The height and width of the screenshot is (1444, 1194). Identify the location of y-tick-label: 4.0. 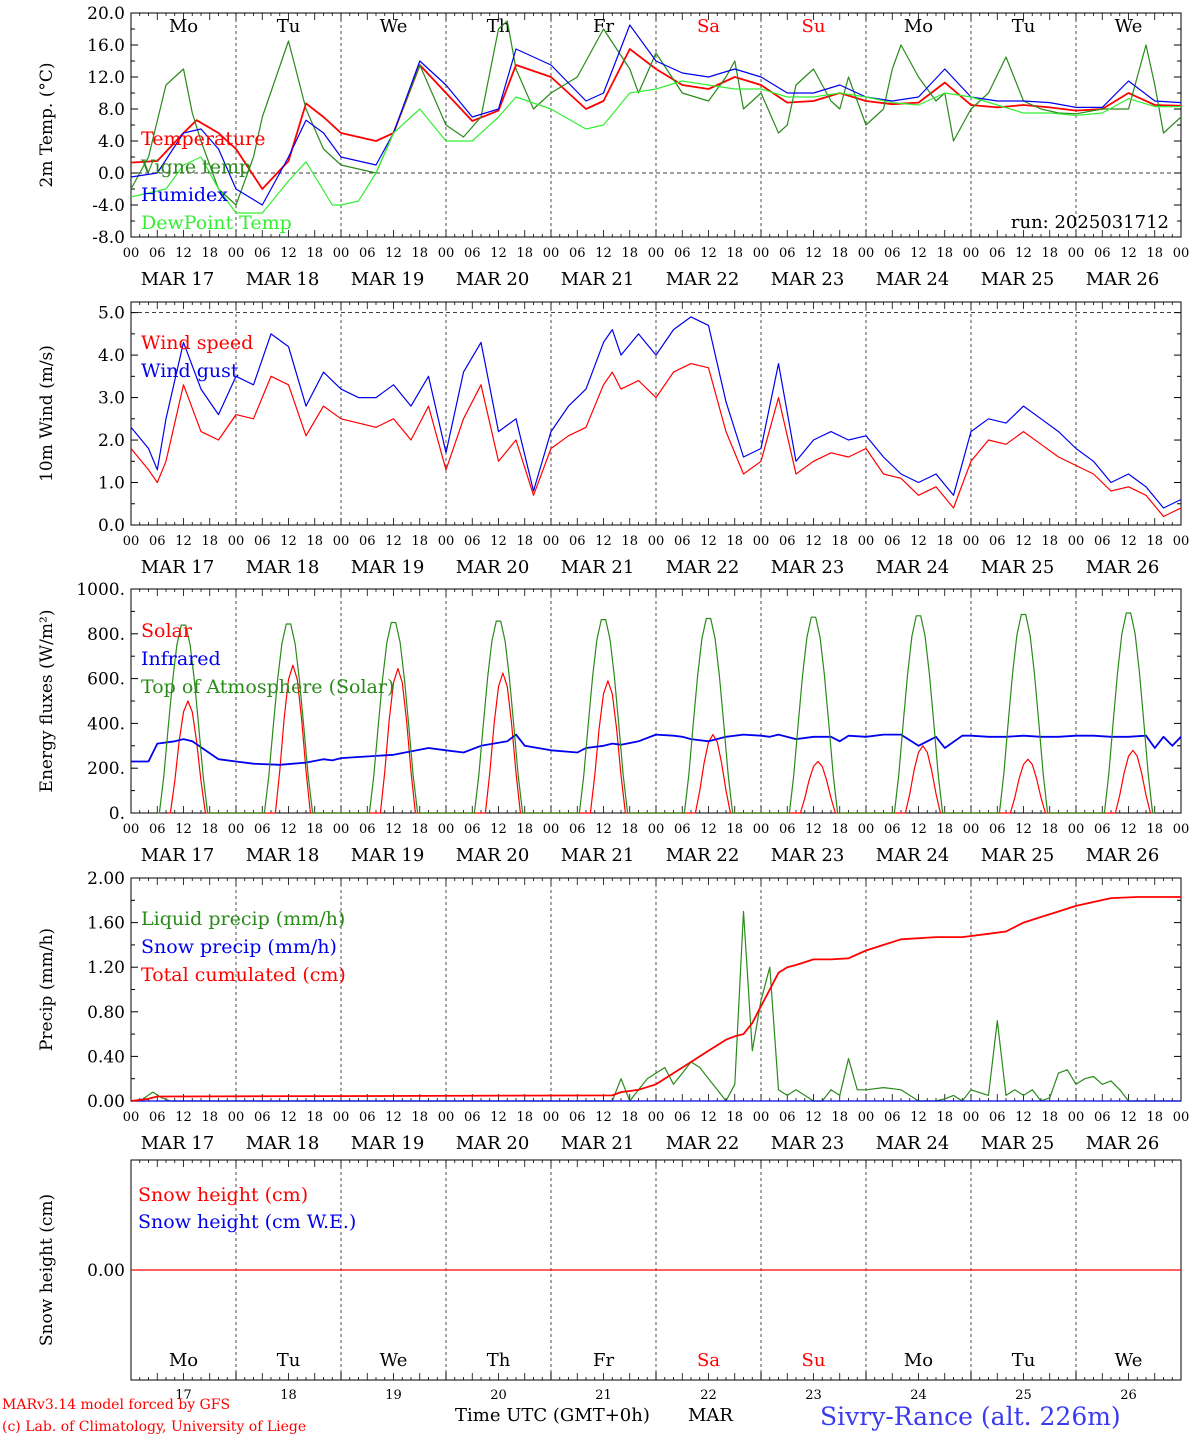
(111, 142).